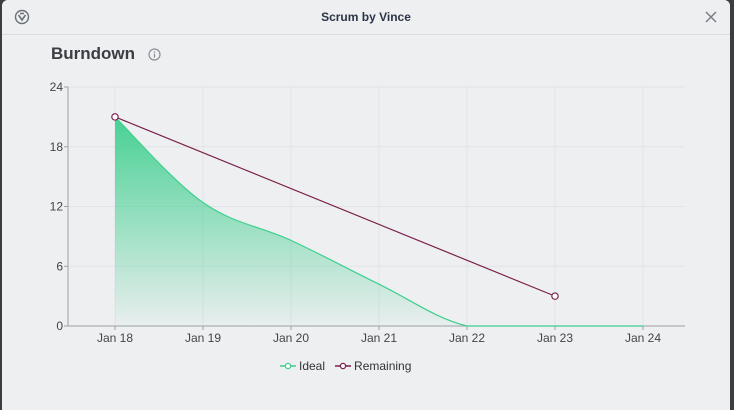  What do you see at coordinates (59, 326) in the screenshot?
I see `y-tick-label-0: 0` at bounding box center [59, 326].